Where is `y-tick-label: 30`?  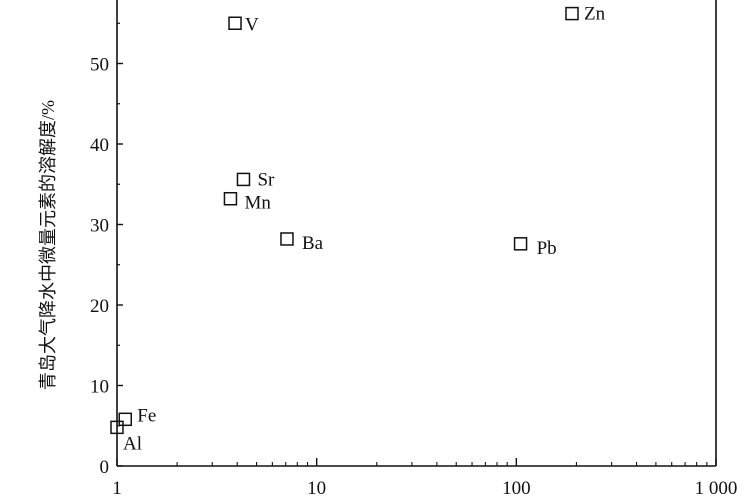
y-tick-label: 30 is located at coordinates (99, 226).